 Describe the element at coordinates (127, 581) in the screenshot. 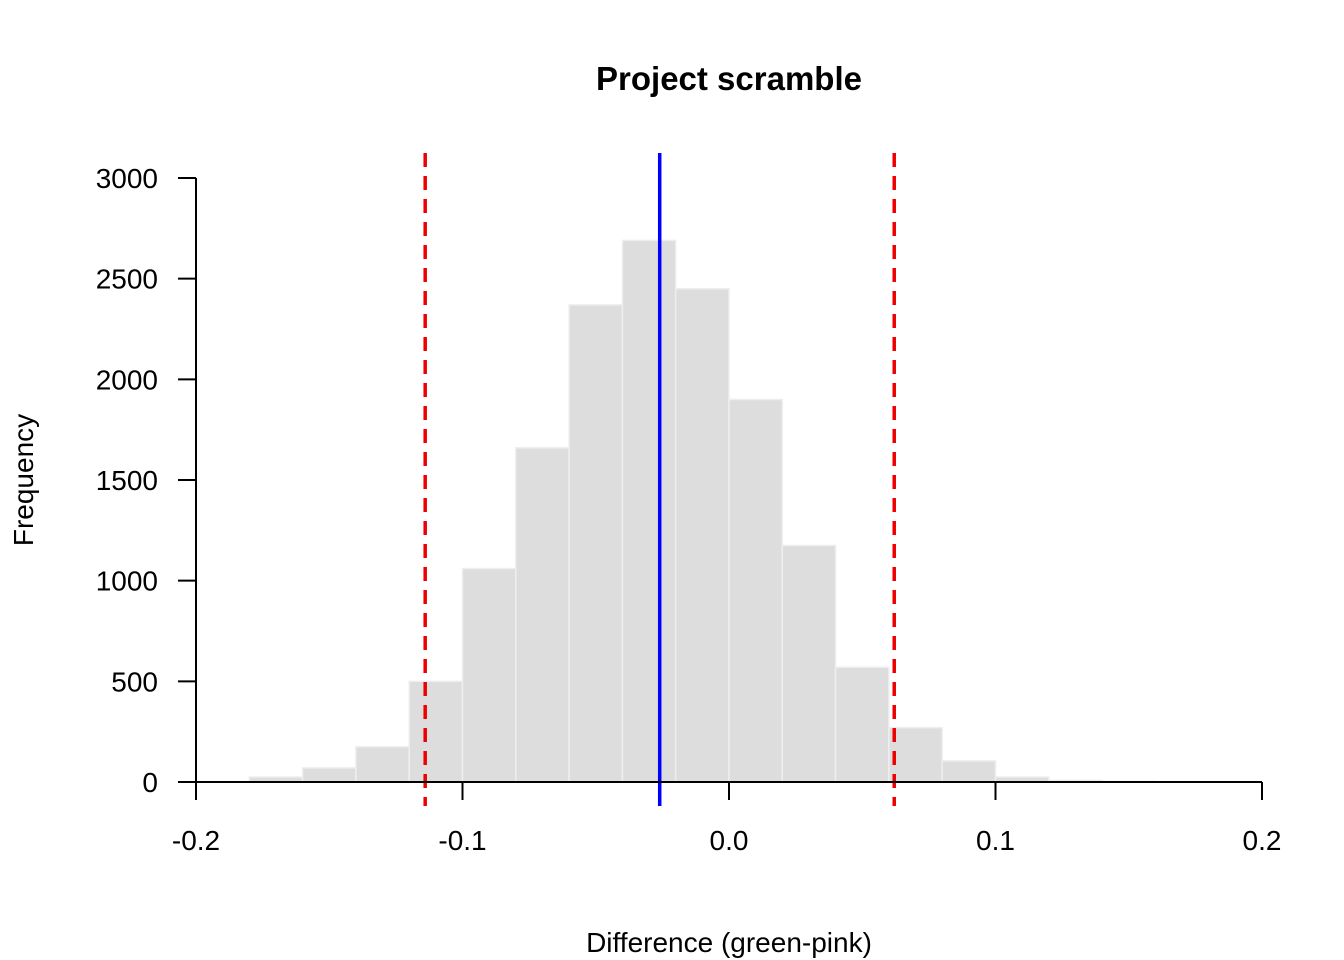

I see `y-tick-label: 1000` at that location.